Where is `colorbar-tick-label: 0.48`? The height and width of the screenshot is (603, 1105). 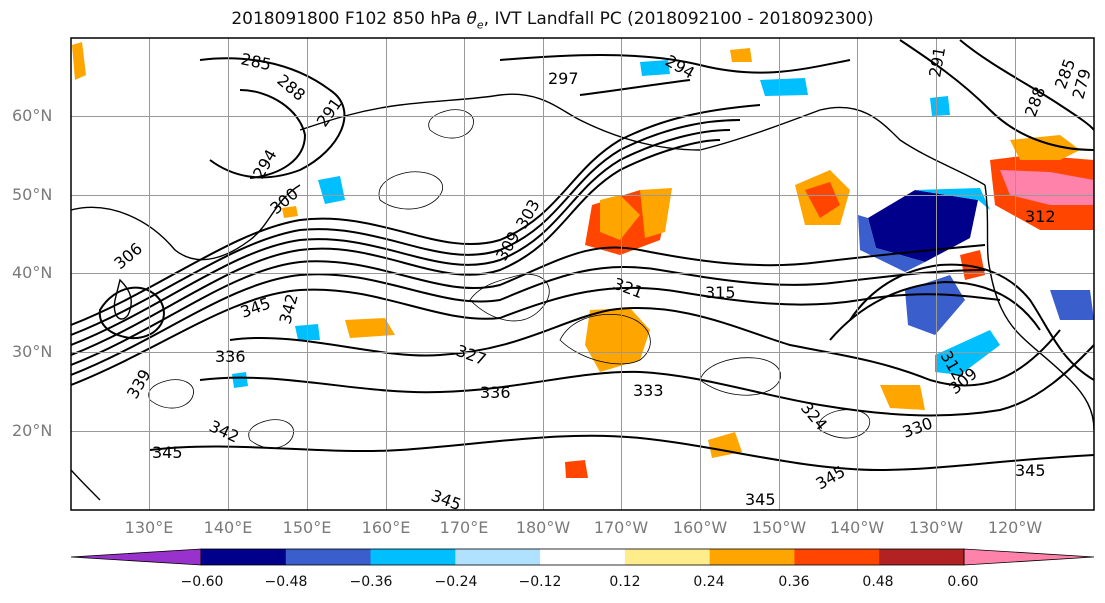
colorbar-tick-label: 0.48 is located at coordinates (878, 582).